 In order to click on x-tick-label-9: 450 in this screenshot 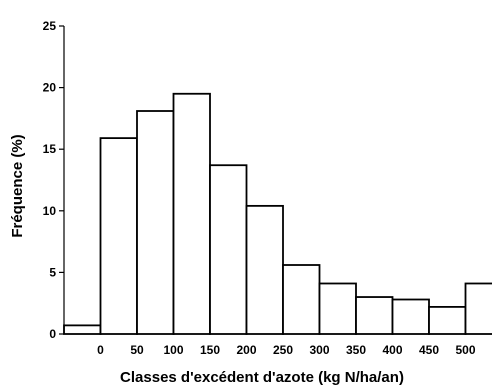, I will do `click(429, 350)`.